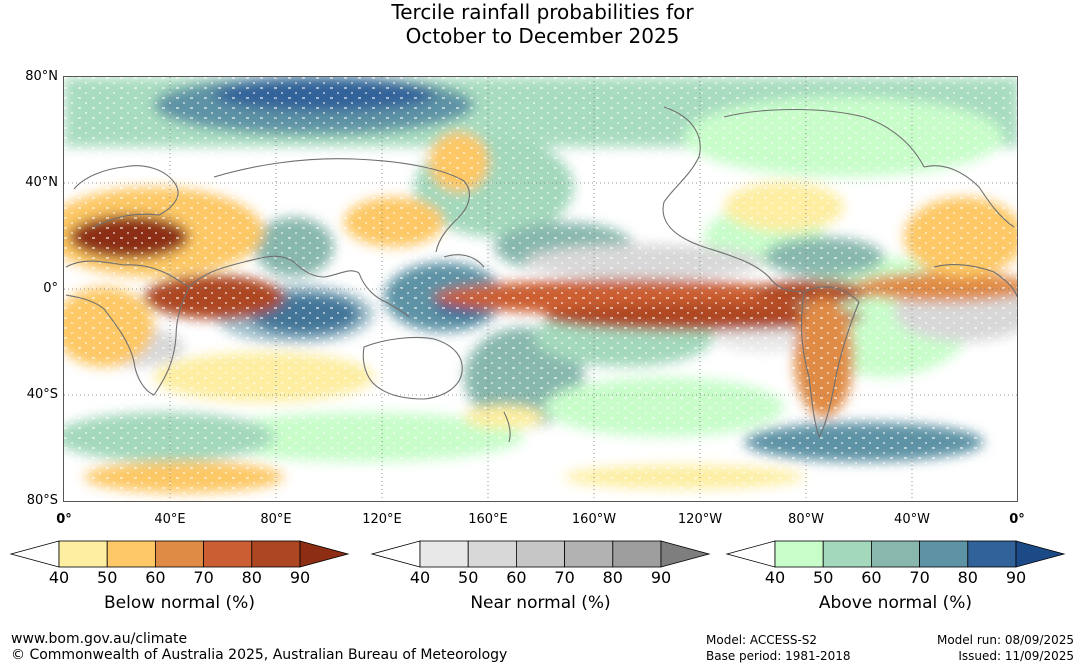  What do you see at coordinates (762, 640) in the screenshot?
I see `footer-model: Model: ACCESS-S2` at bounding box center [762, 640].